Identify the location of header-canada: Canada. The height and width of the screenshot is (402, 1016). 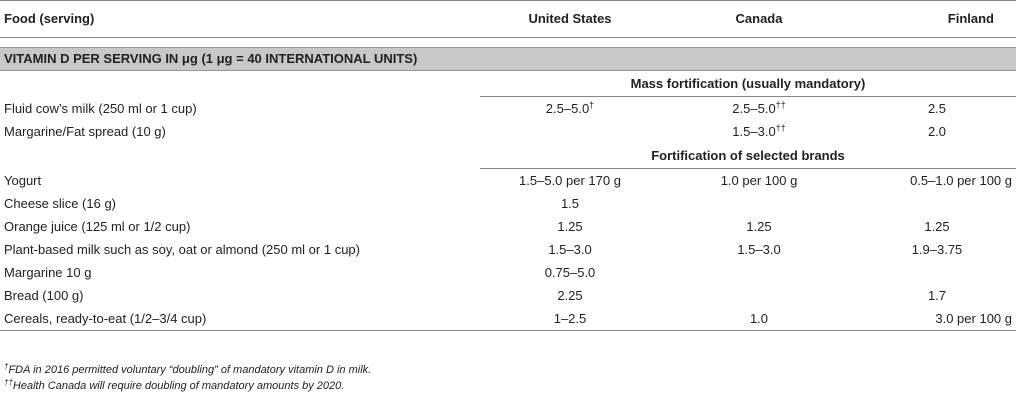
(759, 19).